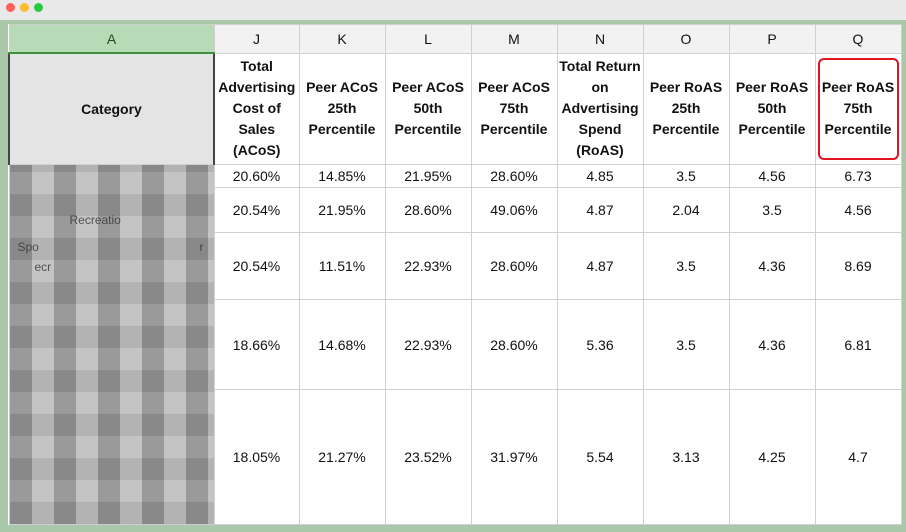 This screenshot has width=906, height=532. What do you see at coordinates (342, 266) in the screenshot?
I see `cell-k: 11.51%` at bounding box center [342, 266].